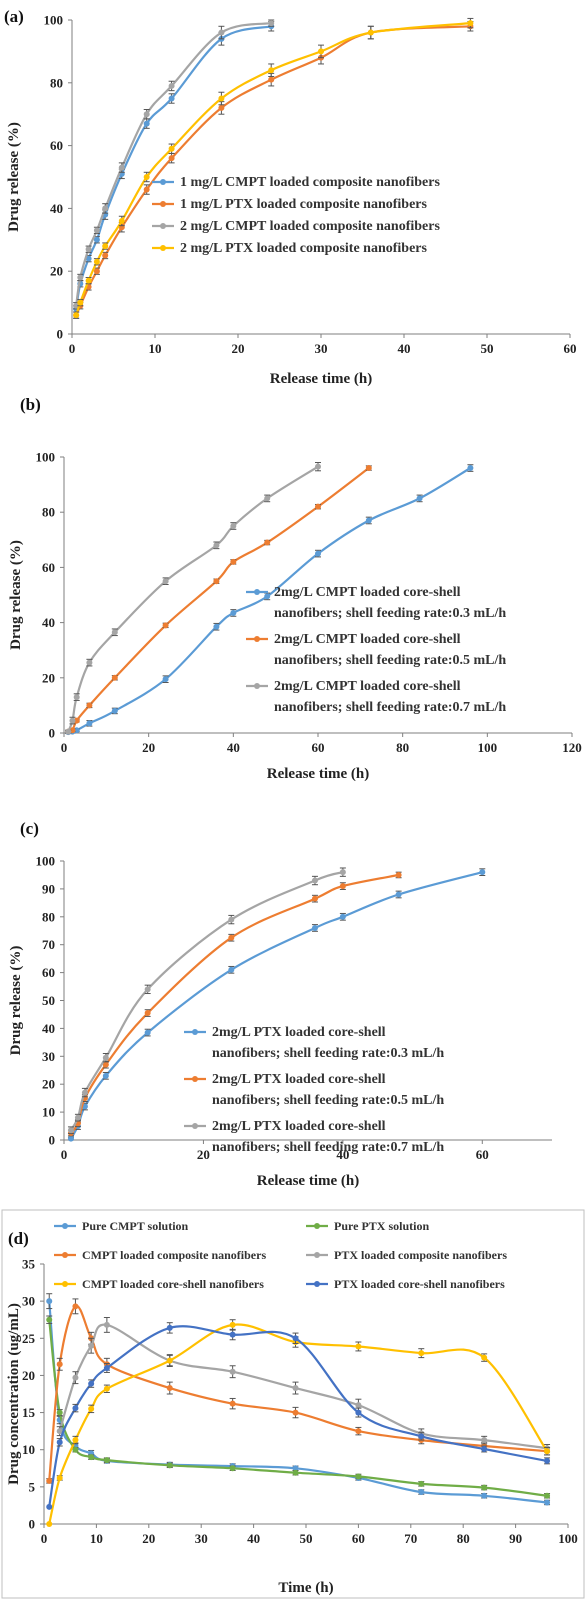 This screenshot has height=1603, width=588. I want to click on panel-label: (c), so click(29, 828).